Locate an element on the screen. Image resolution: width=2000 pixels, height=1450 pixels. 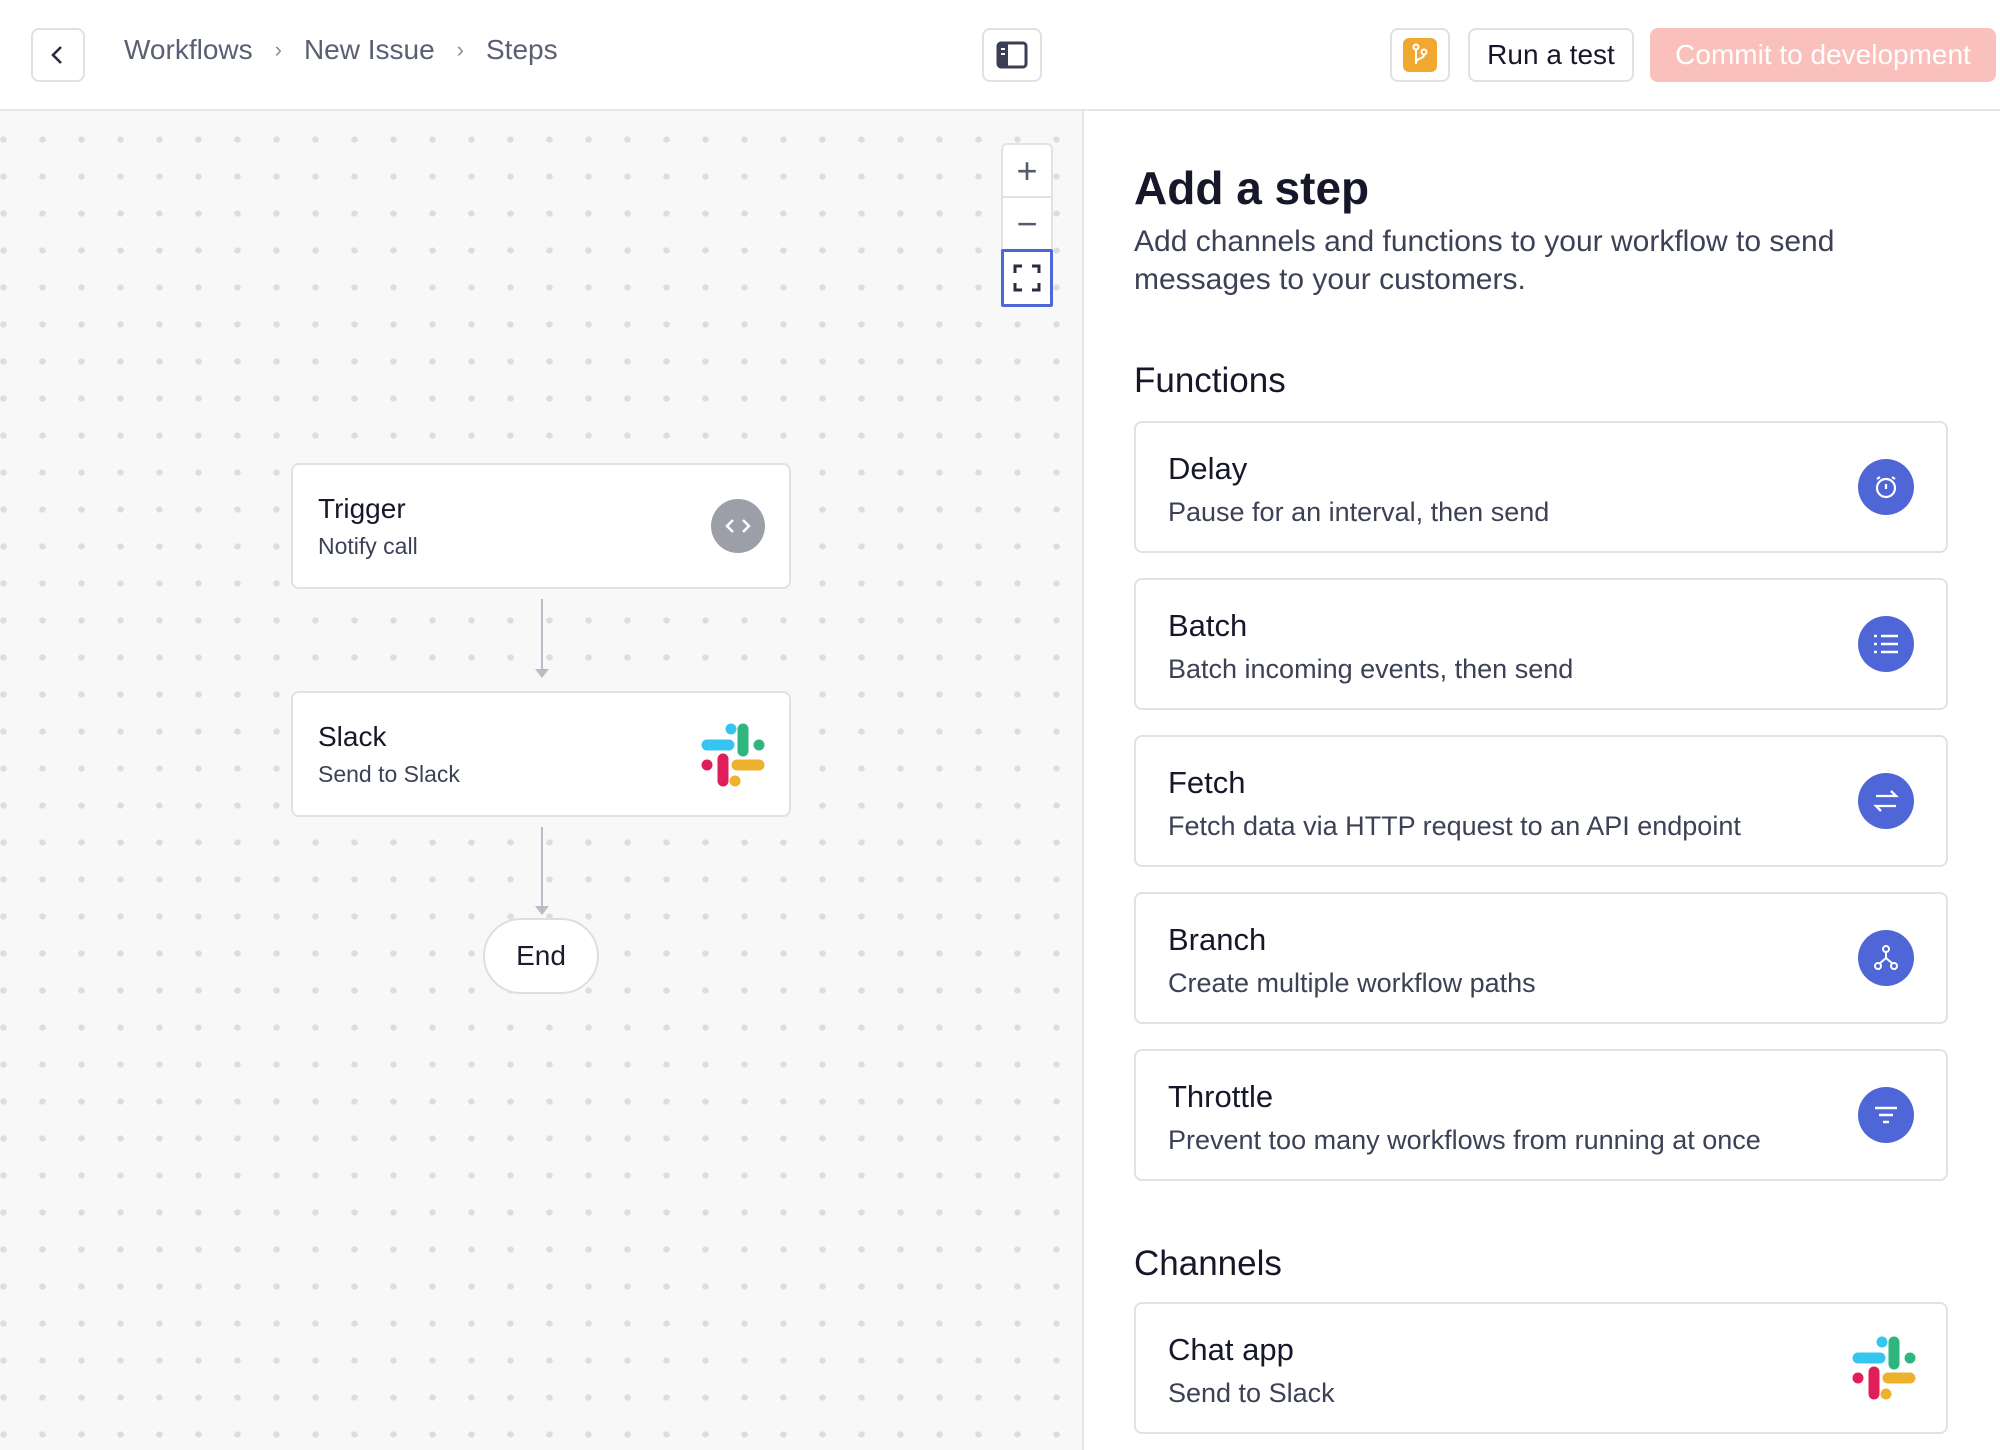
stopwatch-icon is located at coordinates (1886, 487).